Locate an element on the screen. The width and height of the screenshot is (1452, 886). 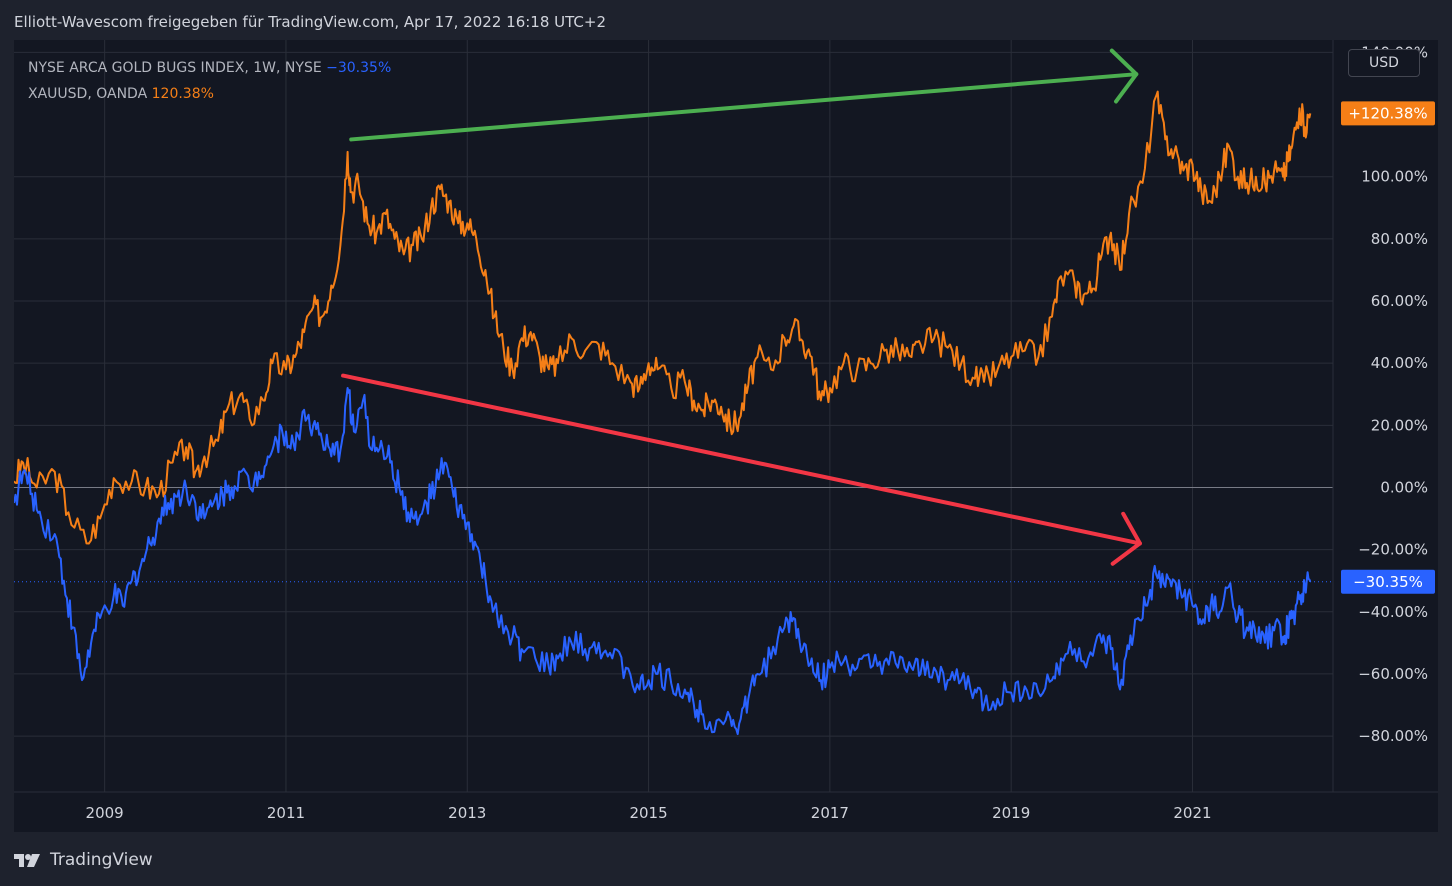
y-tick-label: −60.00% is located at coordinates (1393, 674).